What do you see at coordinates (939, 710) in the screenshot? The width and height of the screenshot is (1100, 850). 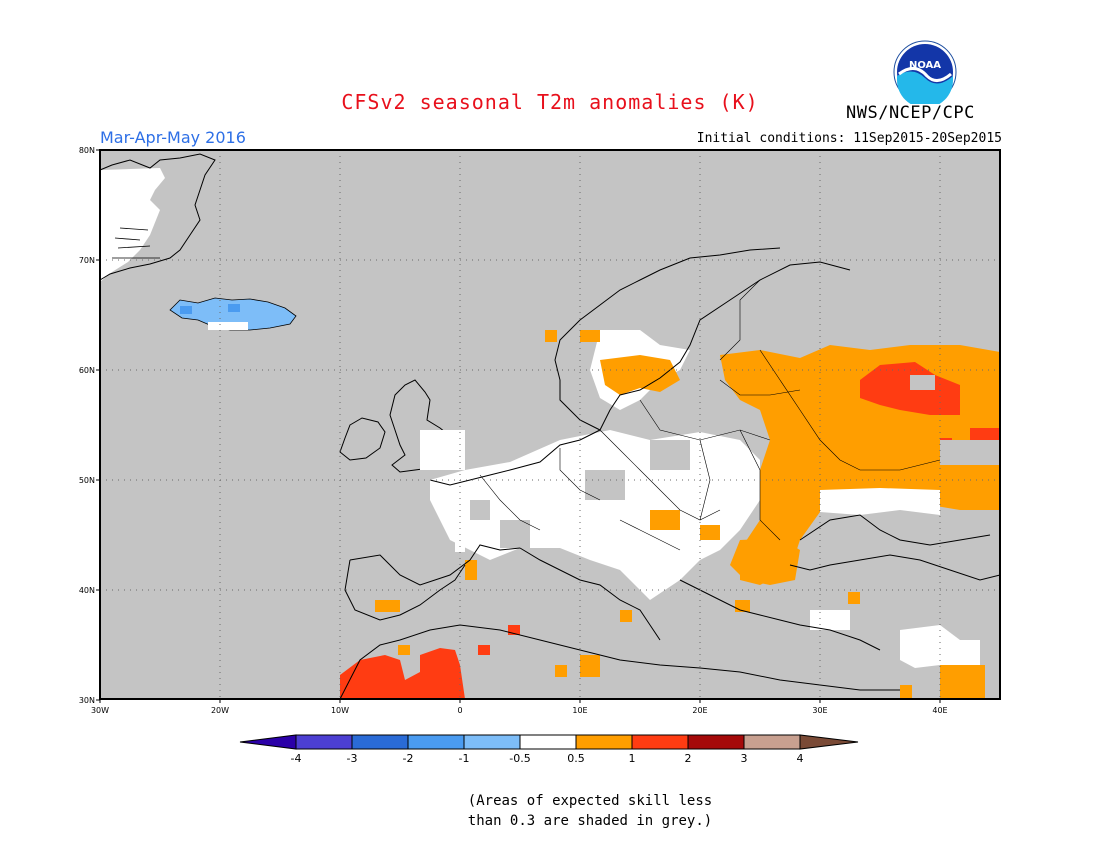 I see `lon-tick-label: 40E` at bounding box center [939, 710].